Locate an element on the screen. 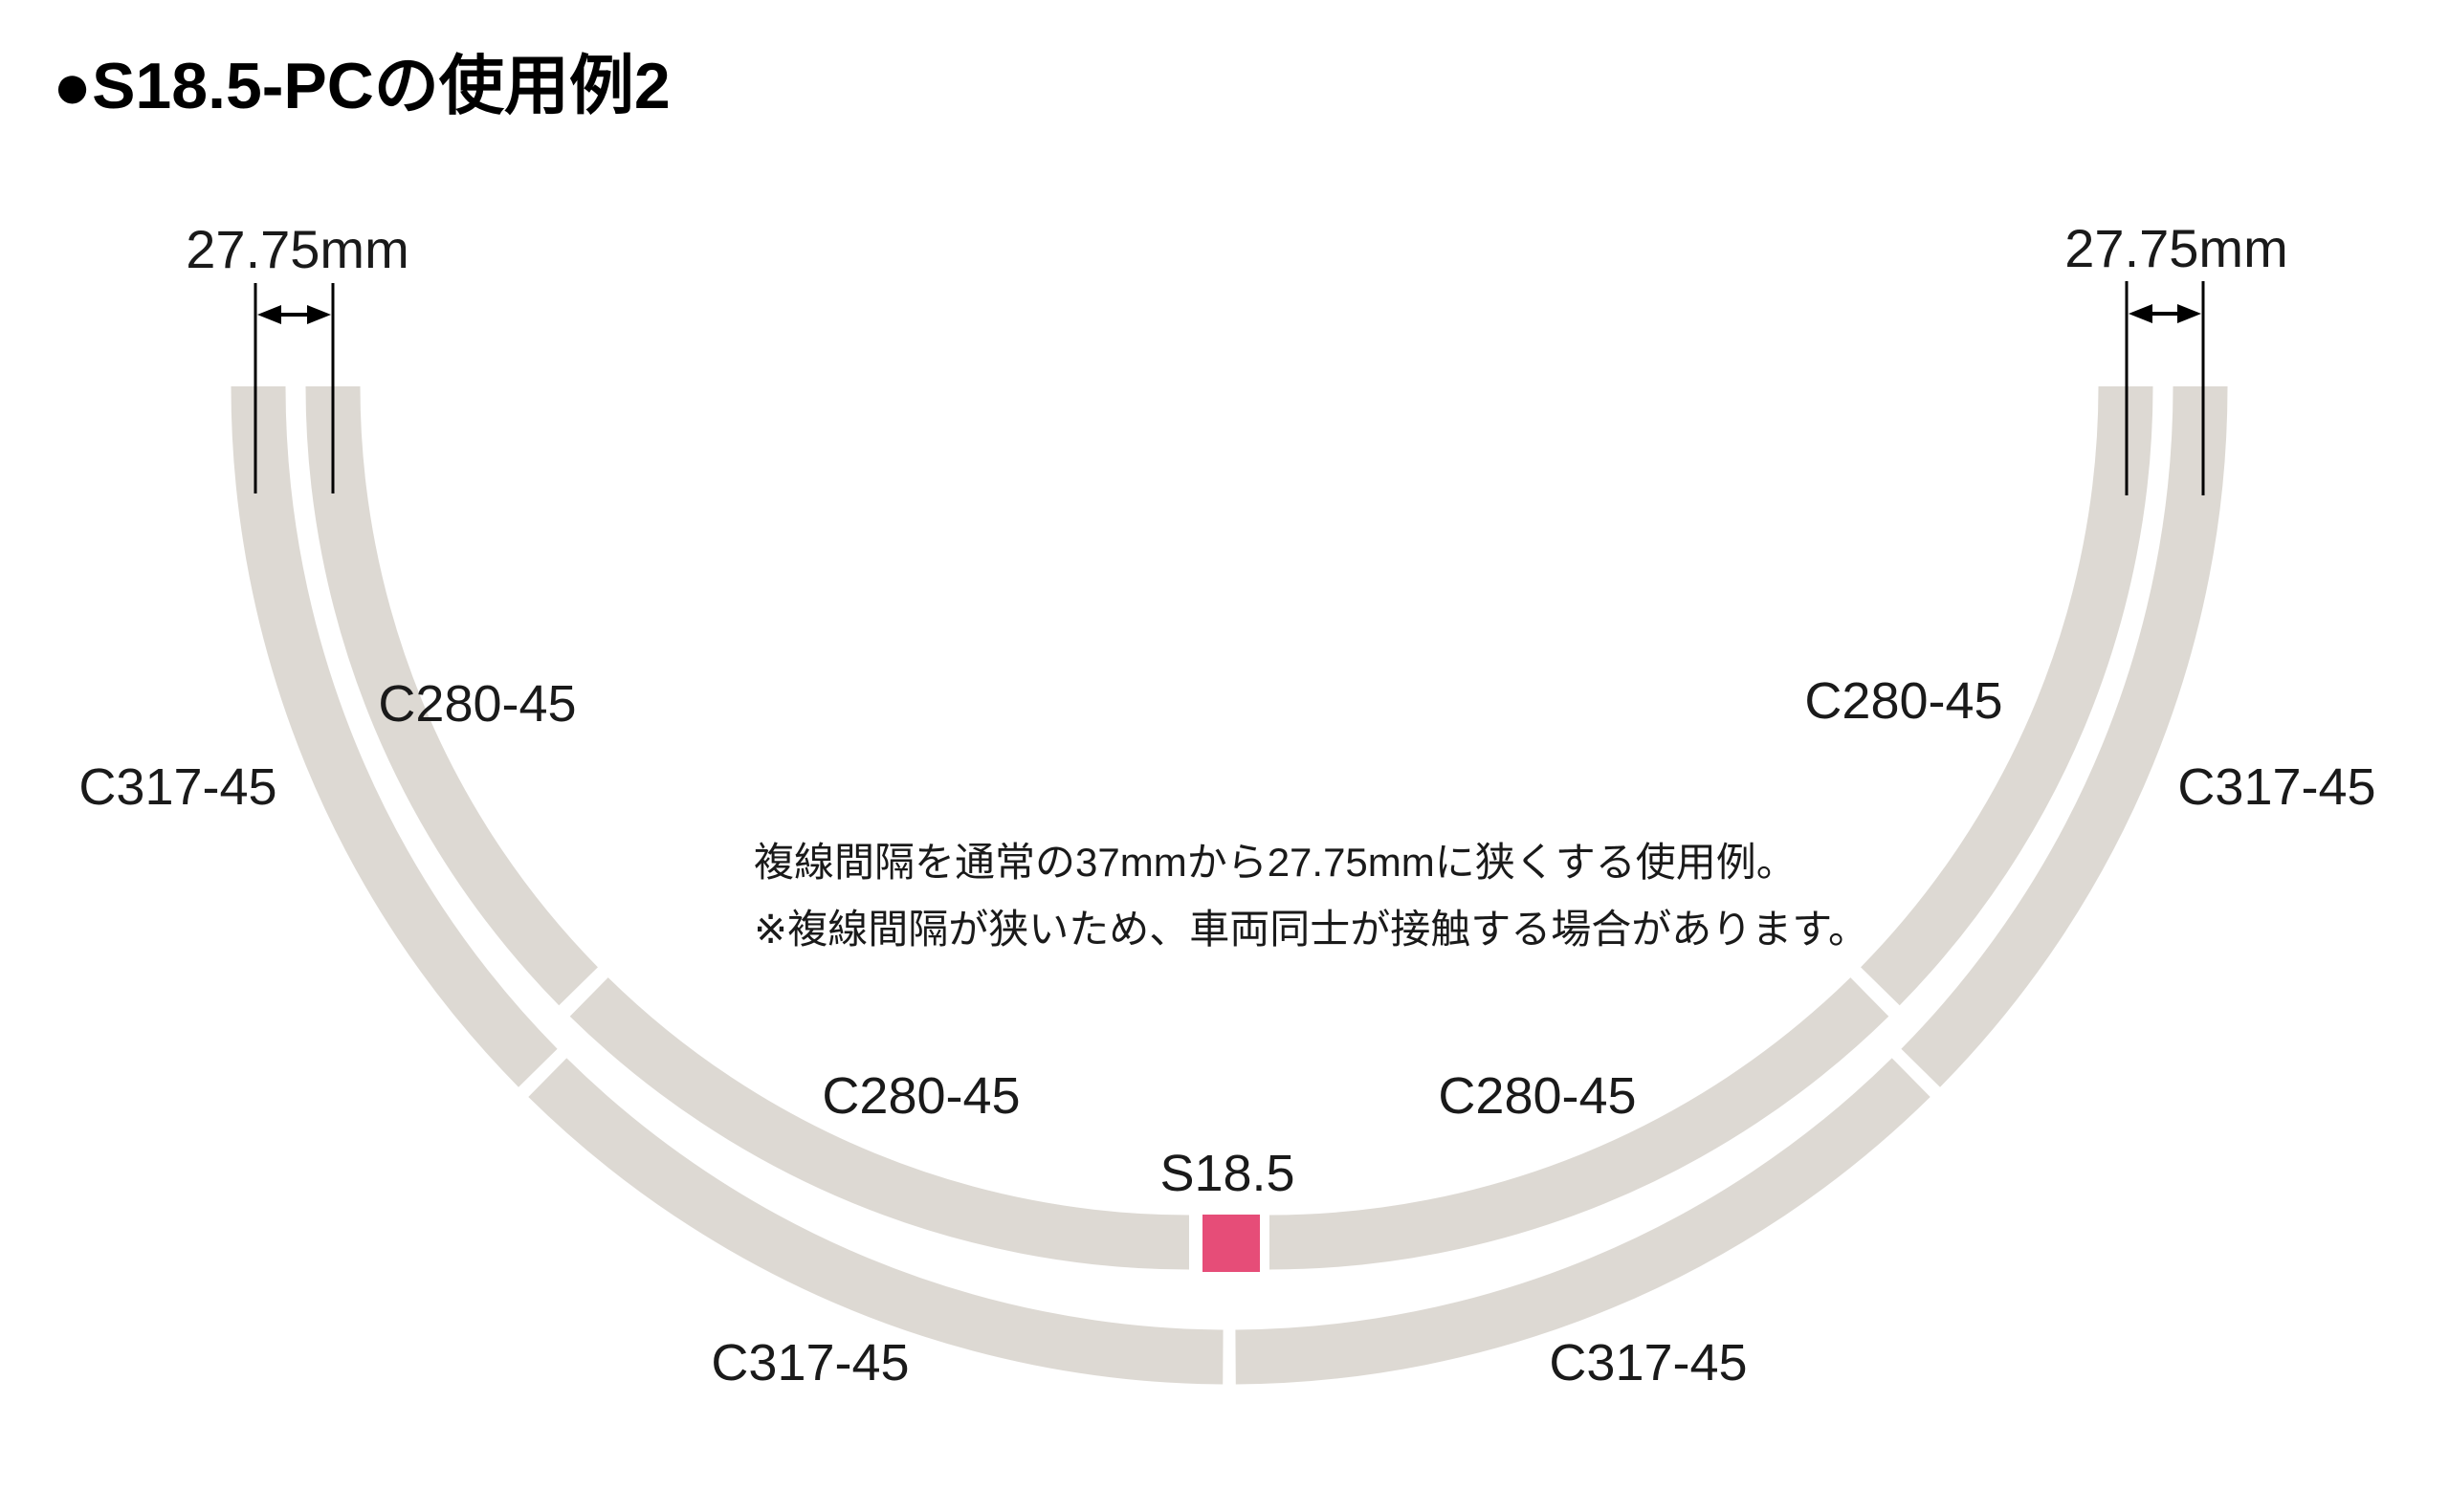  note-line-1: 複線間隔を通常の37mmから27.75mmに狭くする使用例。 is located at coordinates (1276, 862).